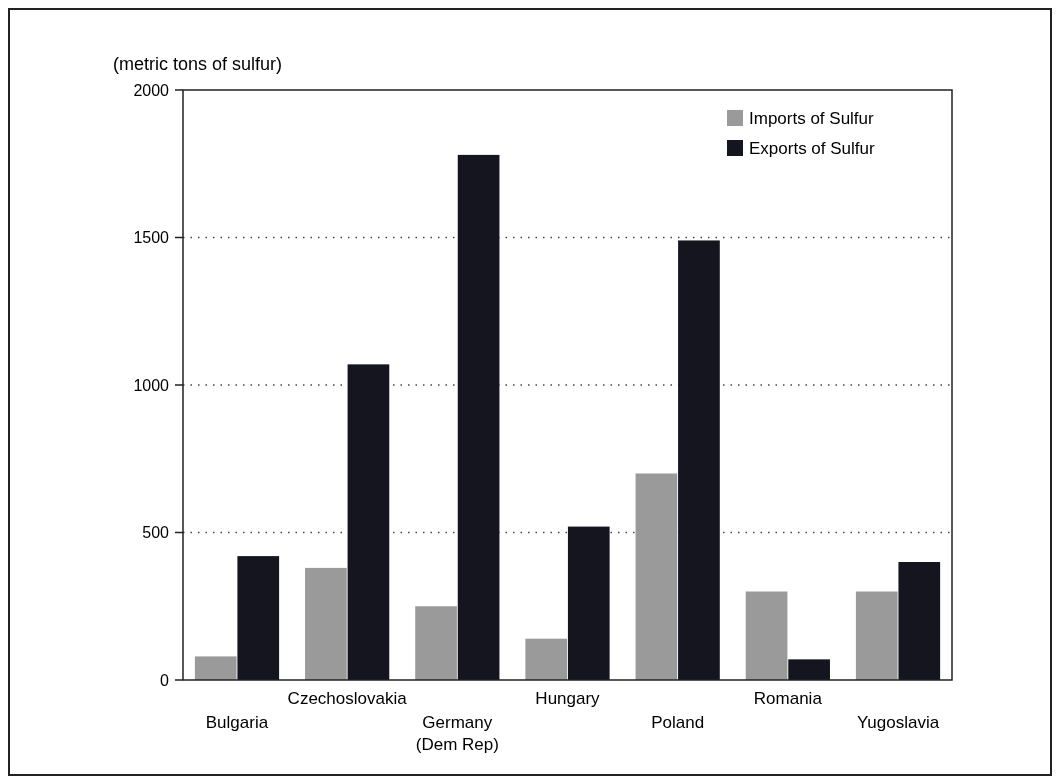 The height and width of the screenshot is (784, 1060). What do you see at coordinates (151, 90) in the screenshot?
I see `y-tick-label: 2000` at bounding box center [151, 90].